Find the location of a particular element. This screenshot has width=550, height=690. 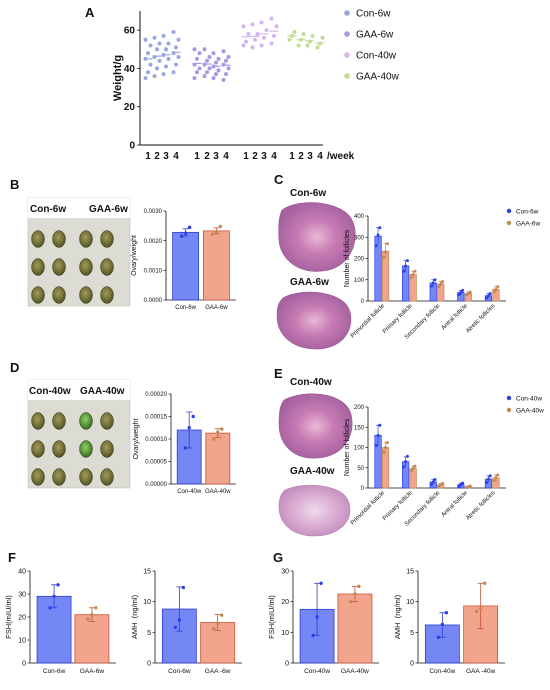

y-axis-label: FSH(mIU/ml) is located at coordinates (271, 617).